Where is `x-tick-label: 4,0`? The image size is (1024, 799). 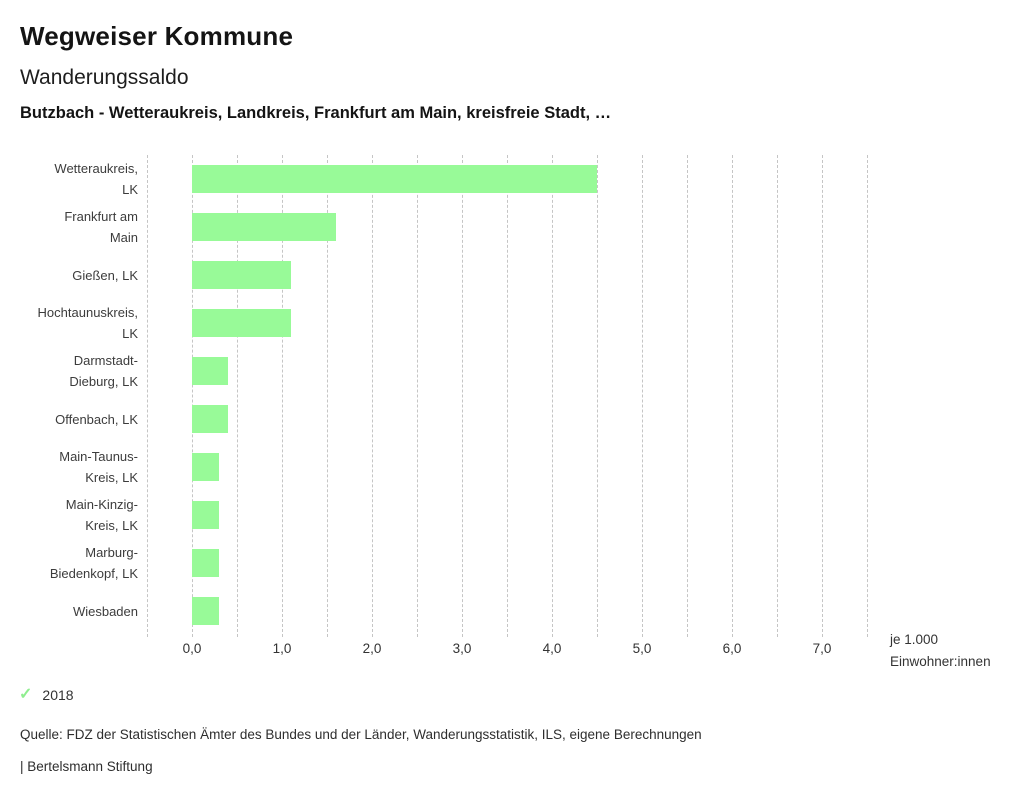 x-tick-label: 4,0 is located at coordinates (552, 648).